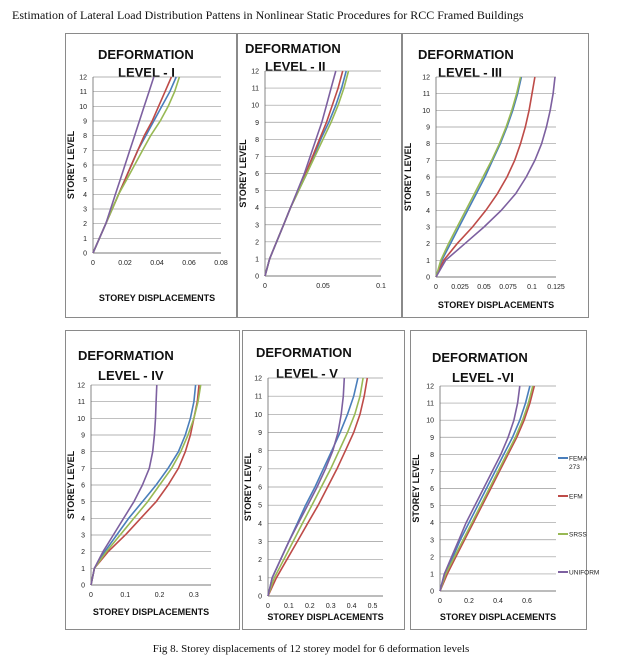  What do you see at coordinates (508, 287) in the screenshot?
I see `x-tick-label: 0.075` at bounding box center [508, 287].